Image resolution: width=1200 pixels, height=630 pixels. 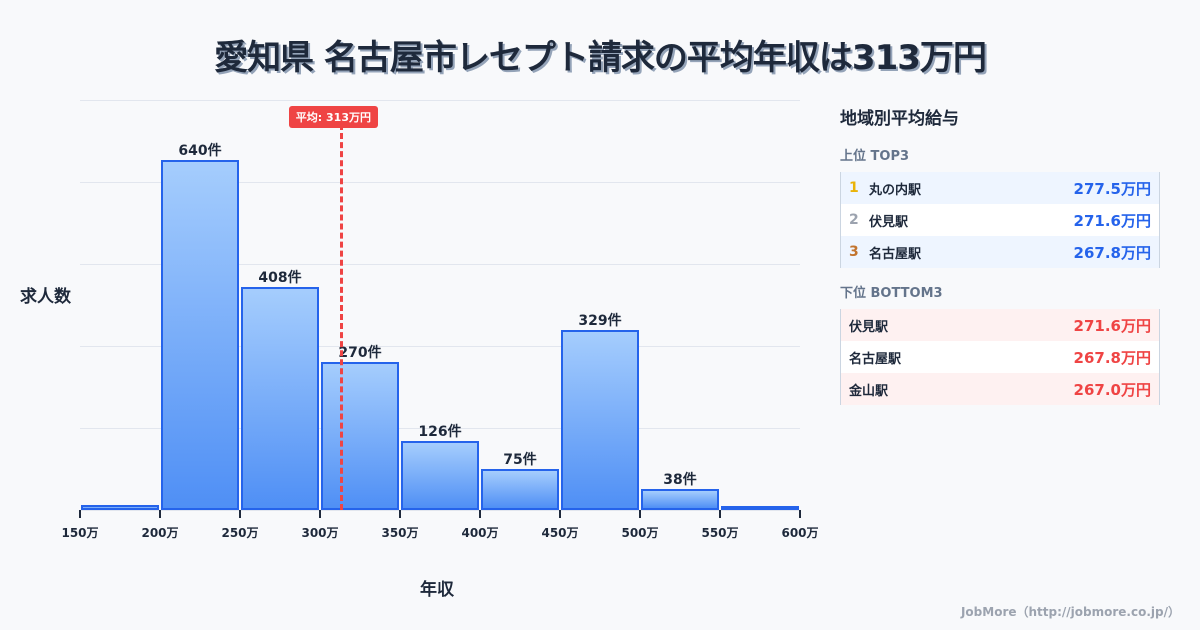 I want to click on salary-value: 267.0万円, so click(x=1112, y=389).